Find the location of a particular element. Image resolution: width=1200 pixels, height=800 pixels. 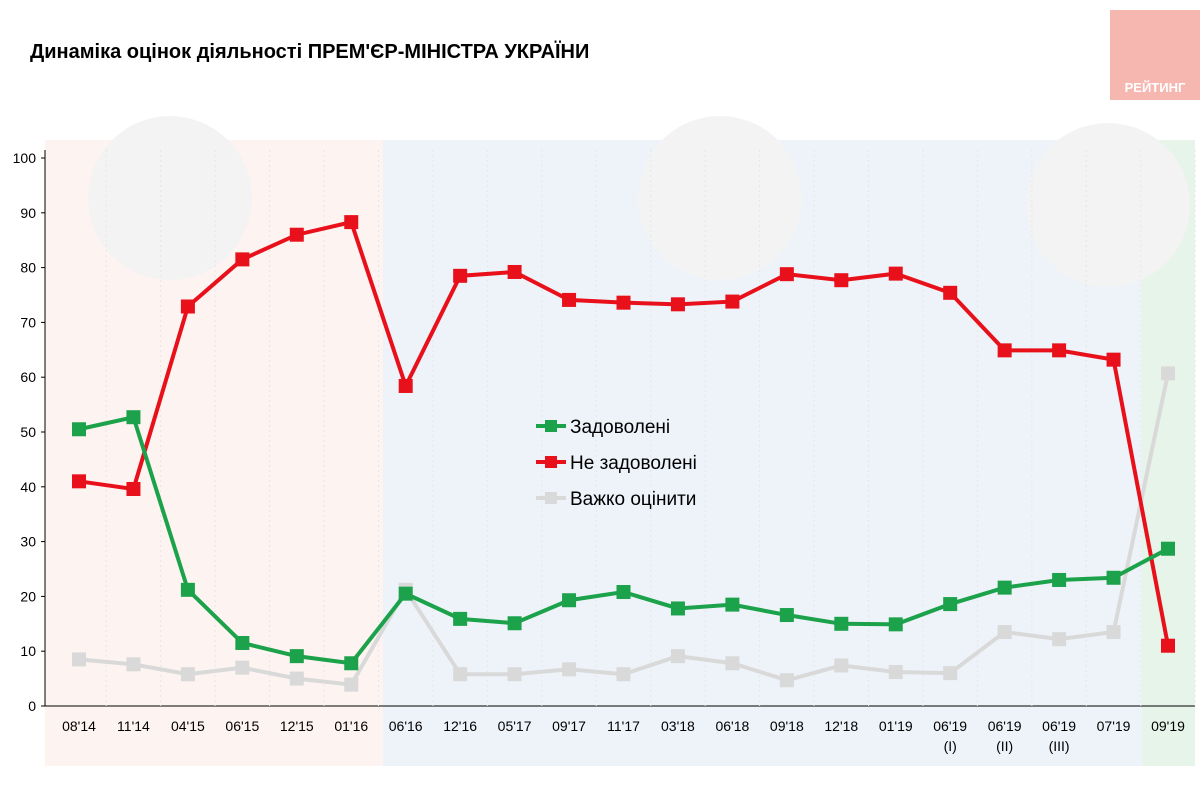

legend-label: Не задоволені is located at coordinates (633, 463).